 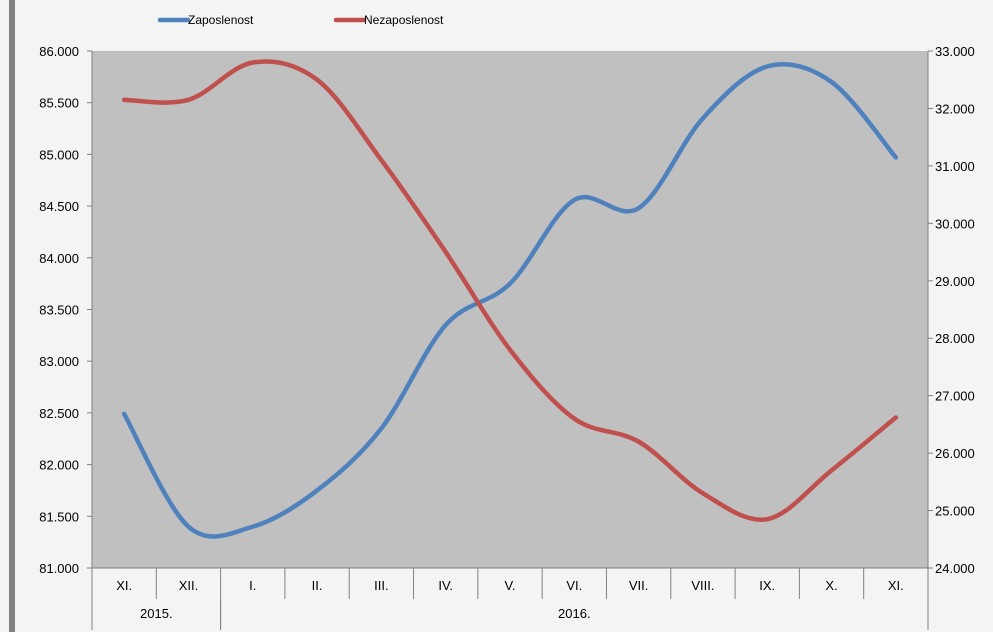 I want to click on y-right-tick-label: 26.000, so click(x=955, y=453).